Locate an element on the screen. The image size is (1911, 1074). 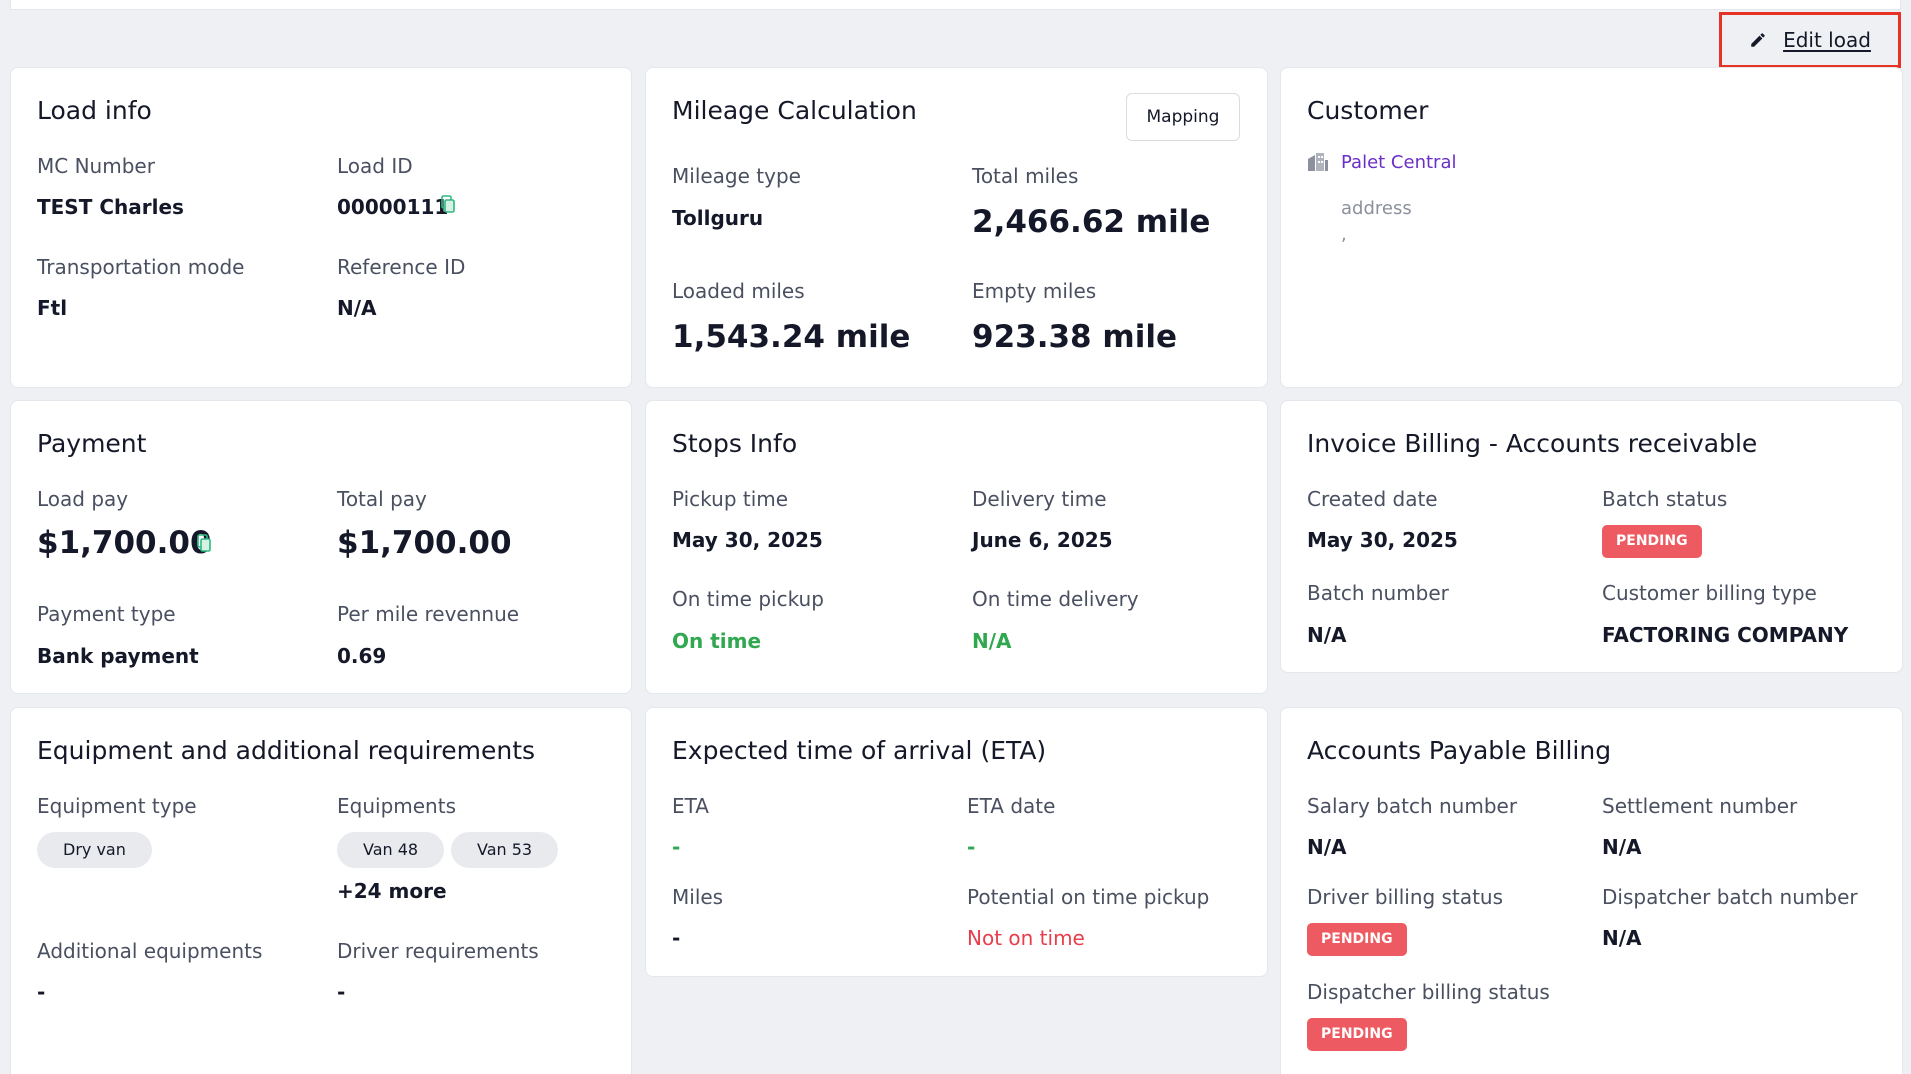
salary-batch-label: Salary batch number is located at coordinates (1412, 806).